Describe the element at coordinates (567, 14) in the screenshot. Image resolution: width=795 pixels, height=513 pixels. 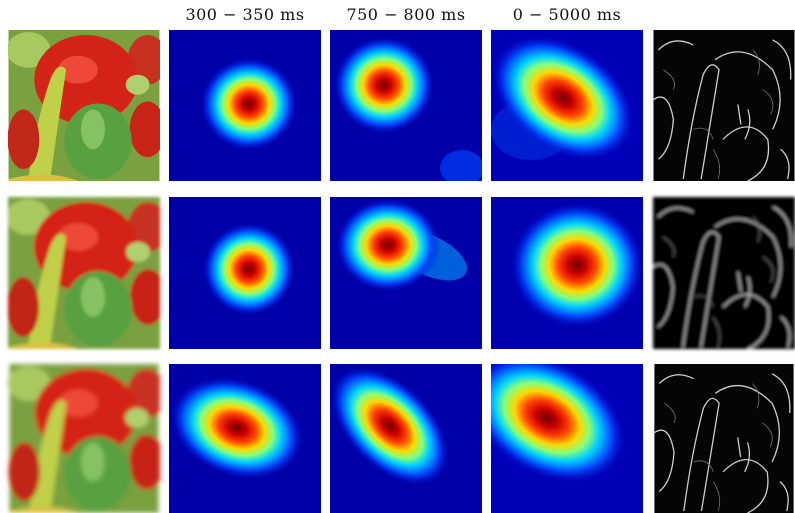
I see `column-header: 0 − 5000 ms` at that location.